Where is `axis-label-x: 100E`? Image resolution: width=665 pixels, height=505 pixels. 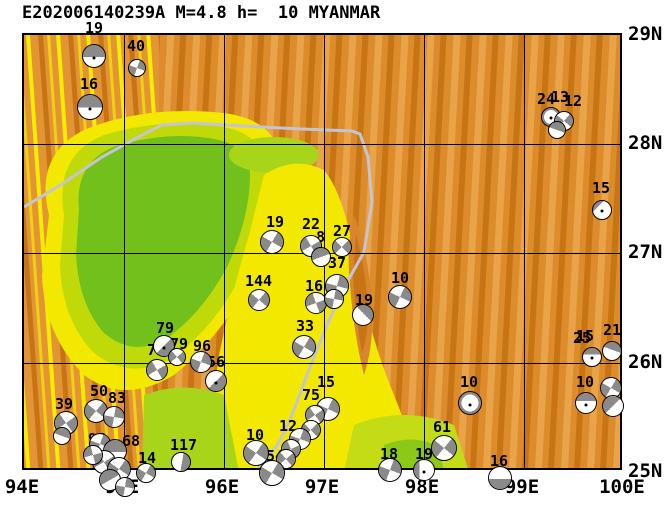
axis-label-x: 100E is located at coordinates (622, 487).